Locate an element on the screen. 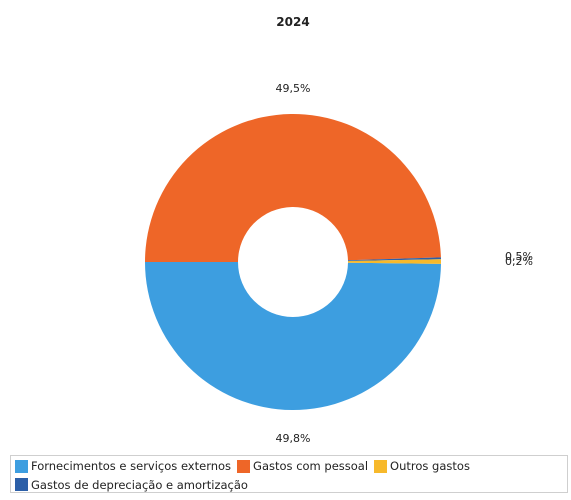 The height and width of the screenshot is (500, 571). slice-label-1: 49,8% is located at coordinates (293, 438).